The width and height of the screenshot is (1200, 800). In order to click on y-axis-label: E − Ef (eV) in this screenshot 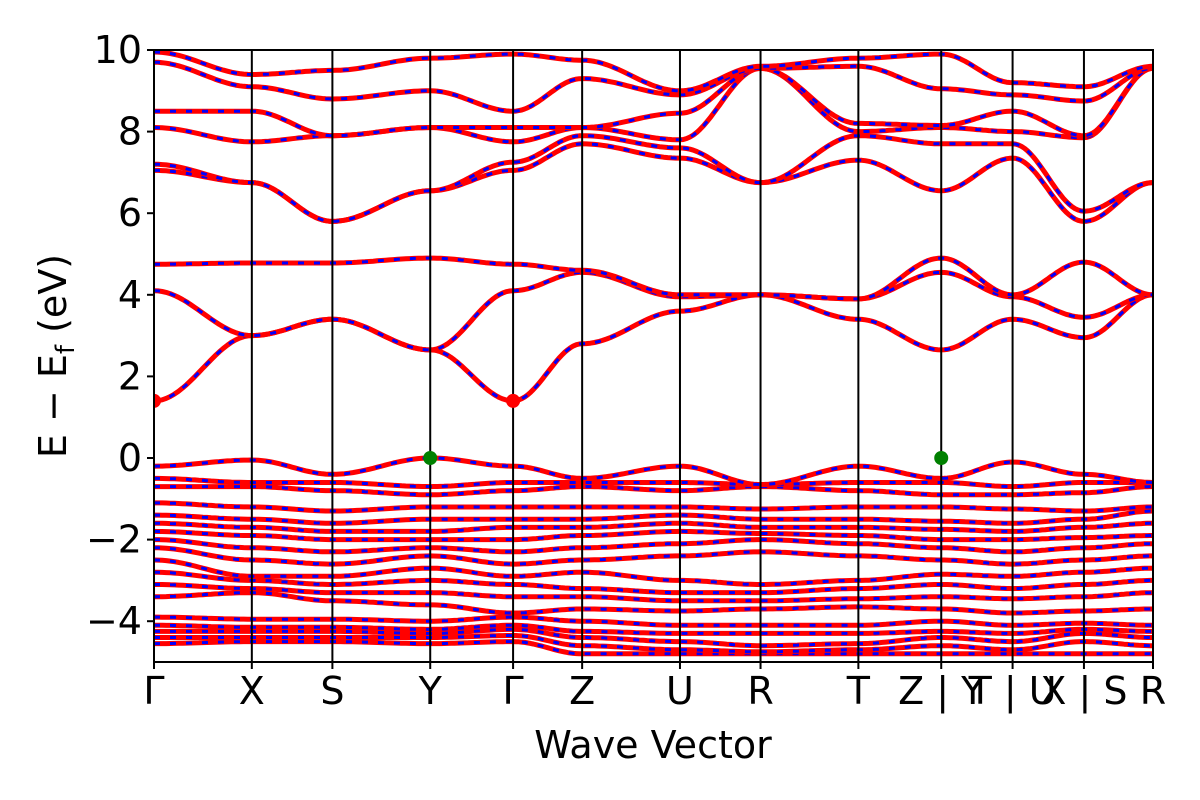, I will do `click(56, 356)`.